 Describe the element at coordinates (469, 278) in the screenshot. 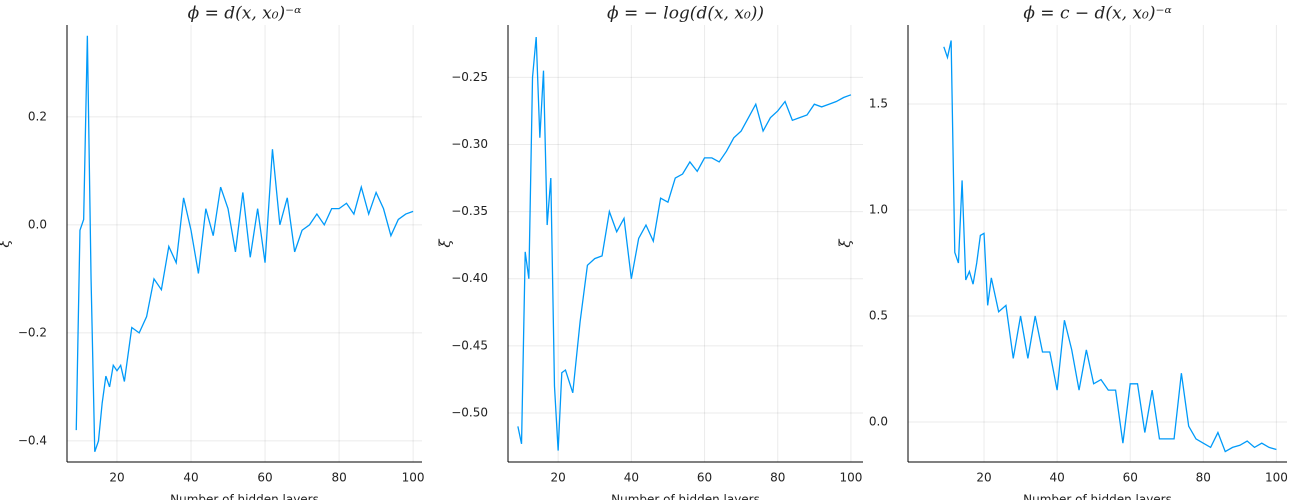

I see `y-tick-label: −0.40` at that location.